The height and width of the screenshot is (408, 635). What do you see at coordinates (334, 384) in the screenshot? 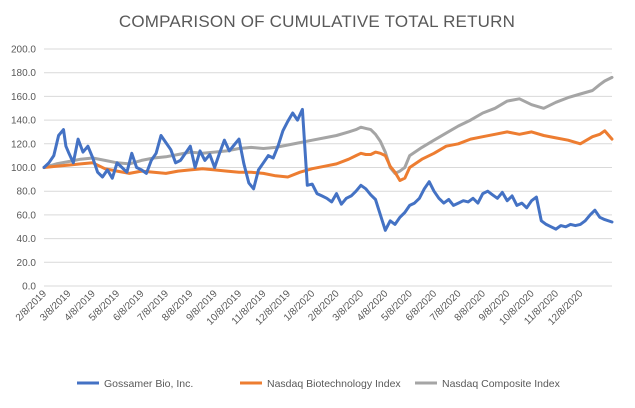
I see `legend-label: Nasdaq Biotechnology Index` at bounding box center [334, 384].